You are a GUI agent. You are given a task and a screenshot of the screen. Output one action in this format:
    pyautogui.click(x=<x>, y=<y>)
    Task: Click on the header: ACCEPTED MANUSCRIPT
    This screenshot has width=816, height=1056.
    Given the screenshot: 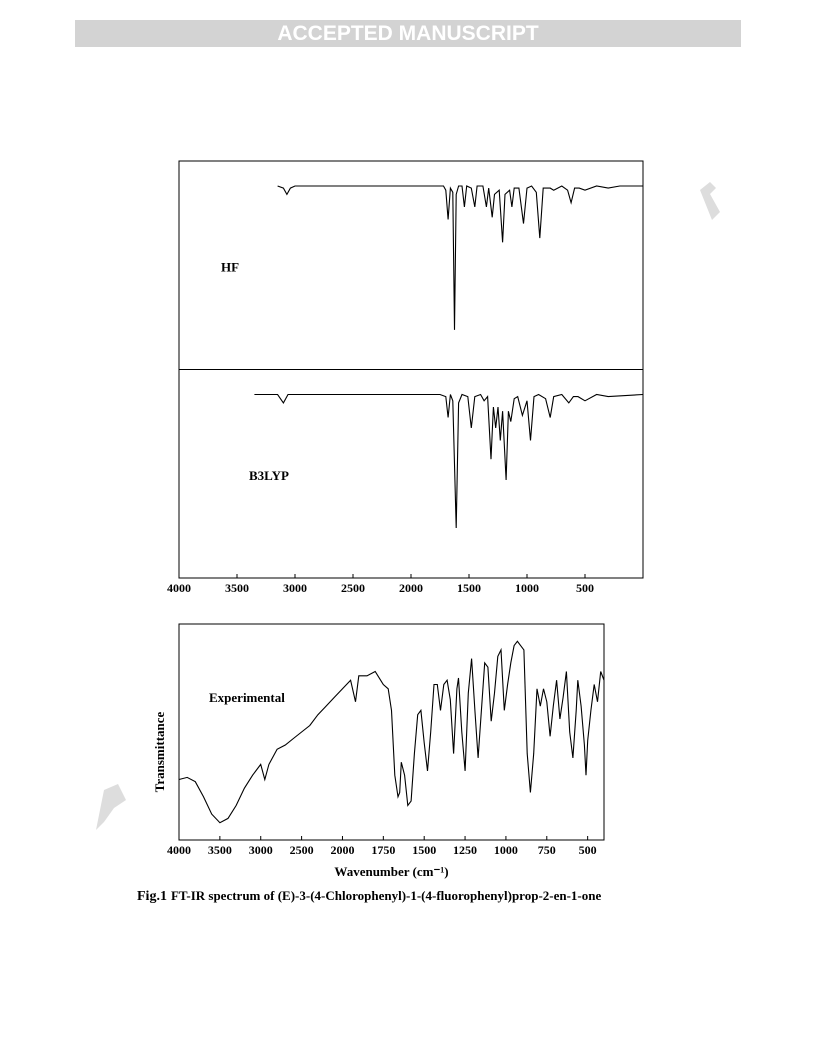 What is the action you would take?
    pyautogui.click(x=408, y=33)
    